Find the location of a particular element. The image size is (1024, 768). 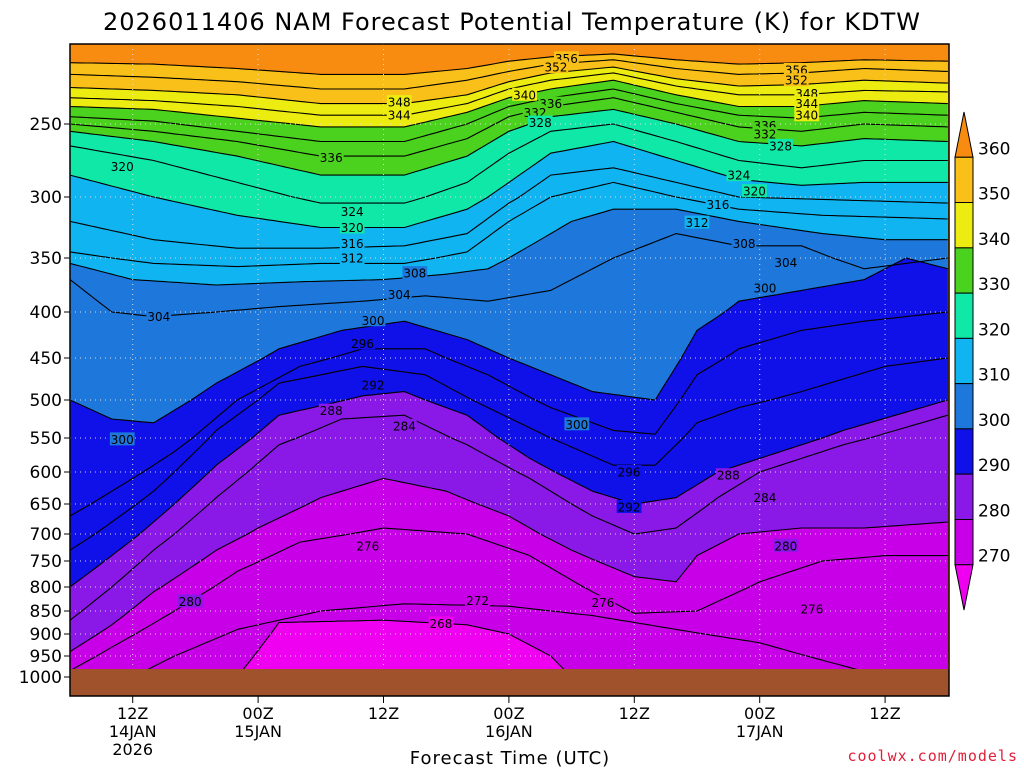

colorbar-label: 320 is located at coordinates (994, 330).